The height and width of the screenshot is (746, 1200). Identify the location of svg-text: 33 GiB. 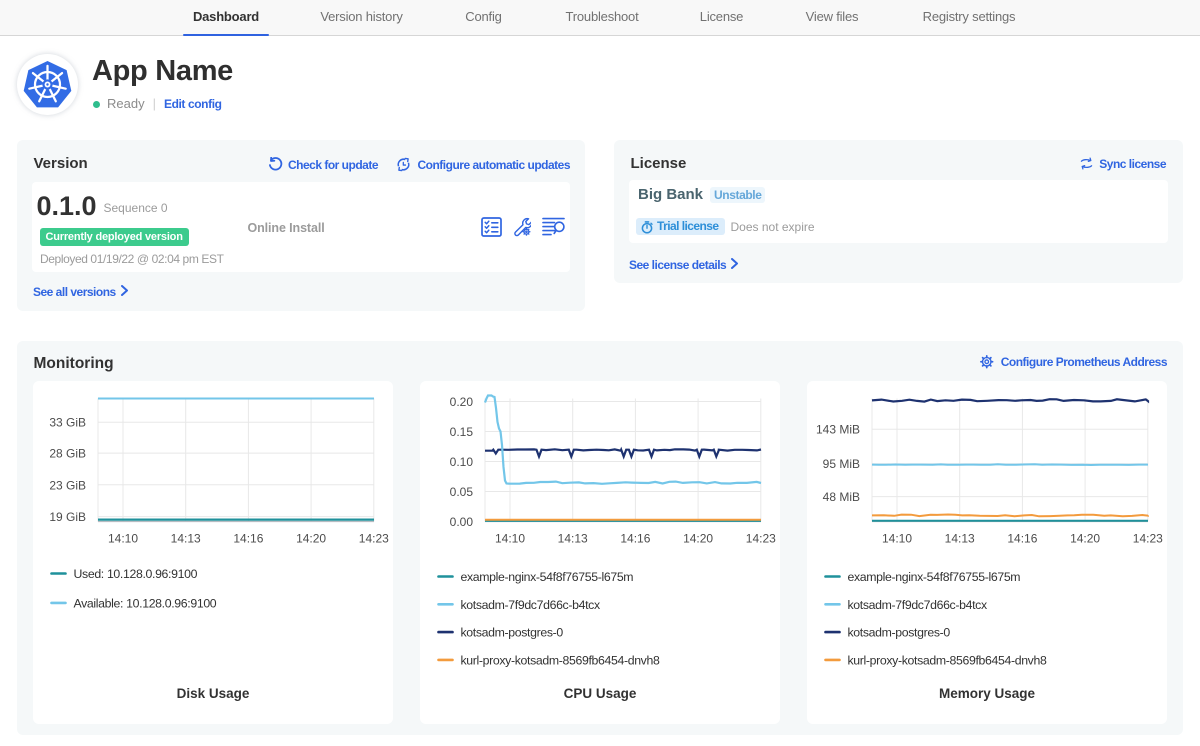
(67, 423).